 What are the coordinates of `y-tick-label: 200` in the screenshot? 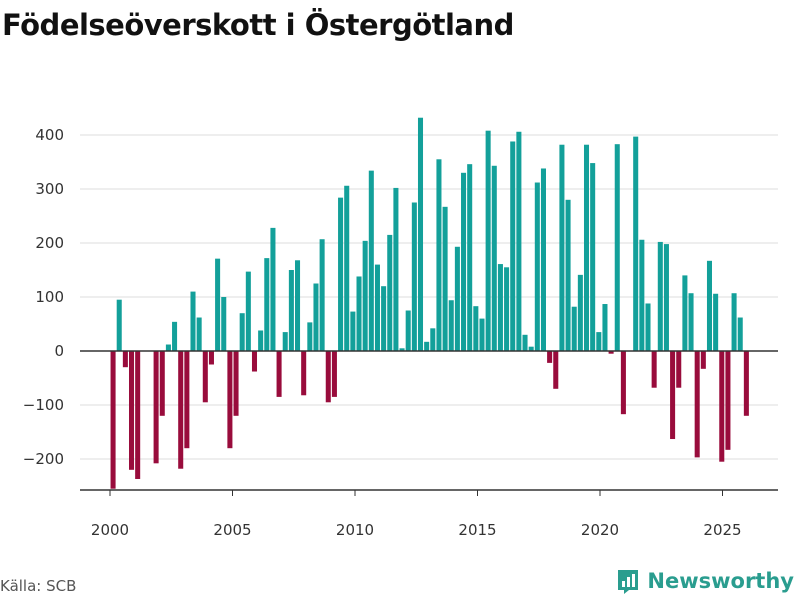 It's located at (49, 243).